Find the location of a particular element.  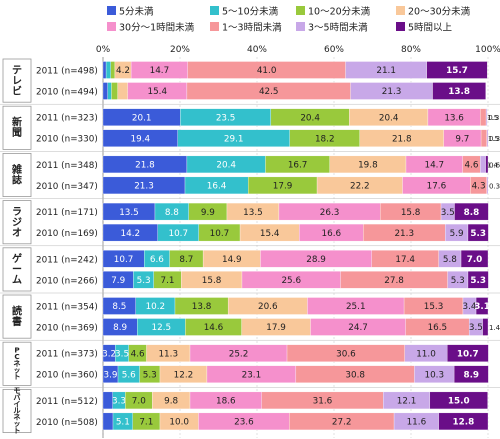

data-label: 27.8 is located at coordinates (394, 281).